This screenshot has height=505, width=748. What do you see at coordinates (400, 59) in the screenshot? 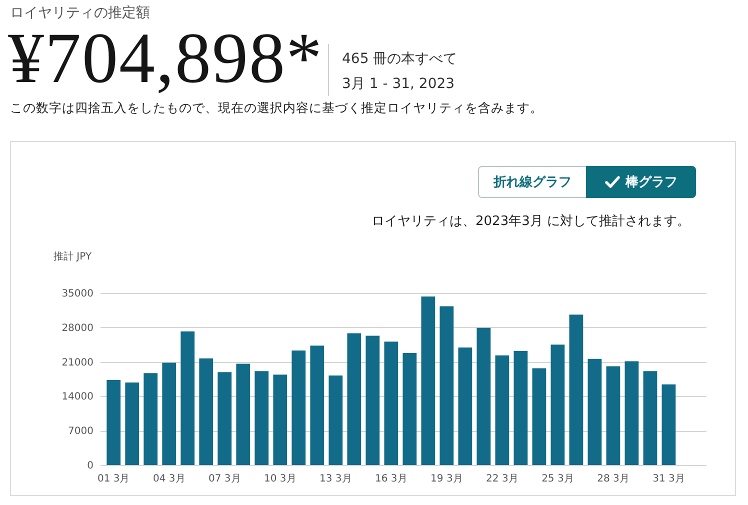
I see `text: 465 冊の本すべて` at bounding box center [400, 59].